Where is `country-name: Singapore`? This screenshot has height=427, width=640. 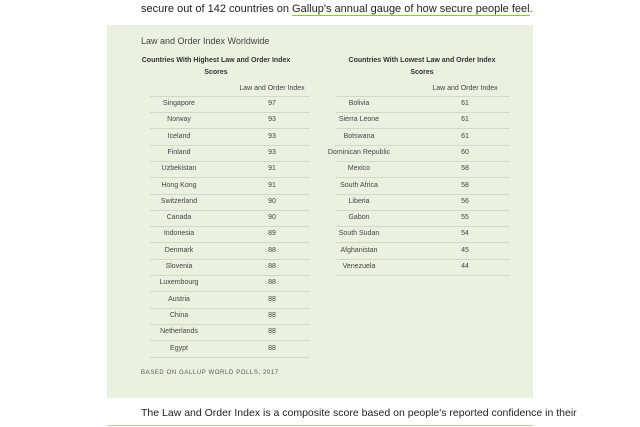 country-name: Singapore is located at coordinates (179, 103).